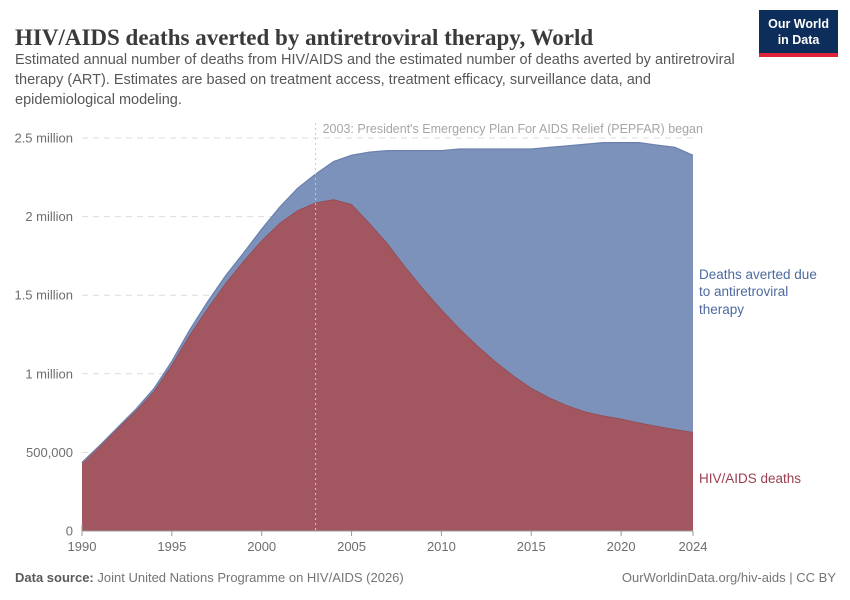  I want to click on x-tick-label: 2010, so click(441, 546).